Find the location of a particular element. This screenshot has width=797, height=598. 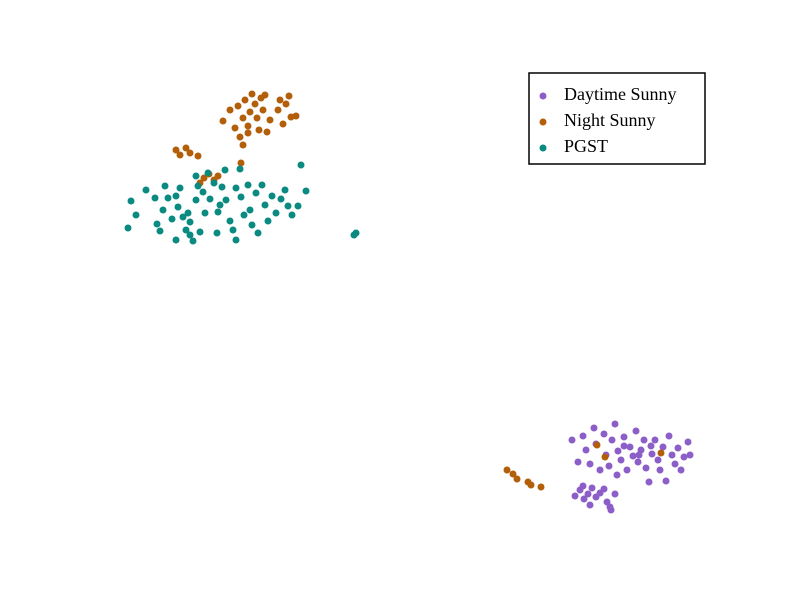

legend-label: Daytime Sunny is located at coordinates (620, 94).